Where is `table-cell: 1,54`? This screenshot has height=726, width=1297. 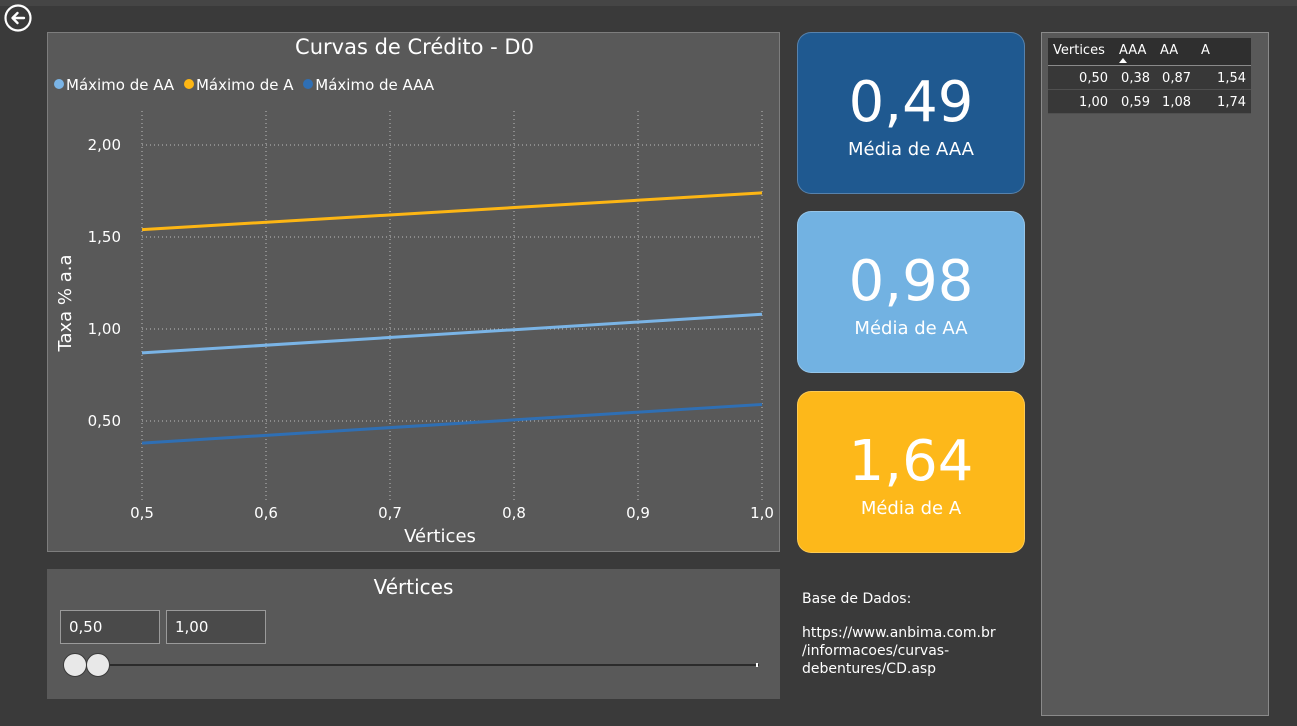
table-cell: 1,54 is located at coordinates (1231, 78).